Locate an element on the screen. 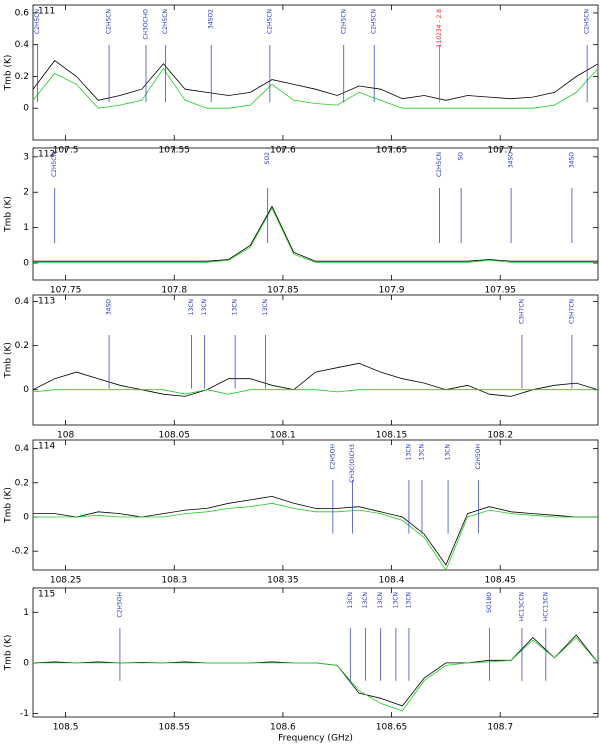  x-tick-label: 108.1 is located at coordinates (283, 436).